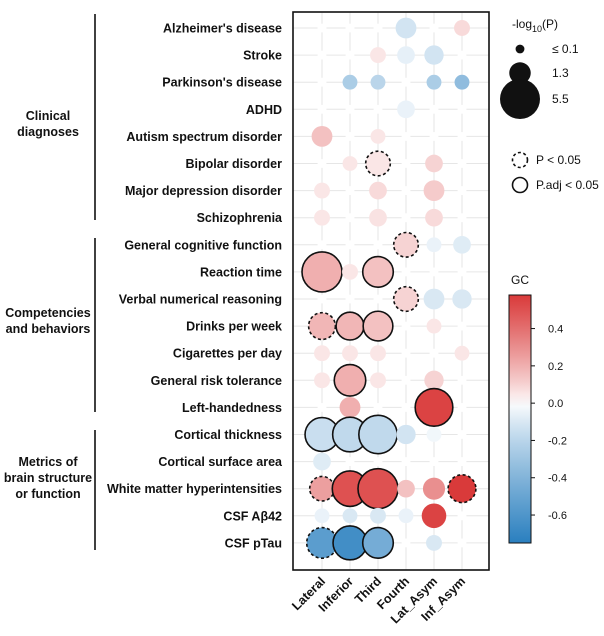 Image resolution: width=604 pixels, height=636 pixels. I want to click on row-label: CSF pTau, so click(253, 543).